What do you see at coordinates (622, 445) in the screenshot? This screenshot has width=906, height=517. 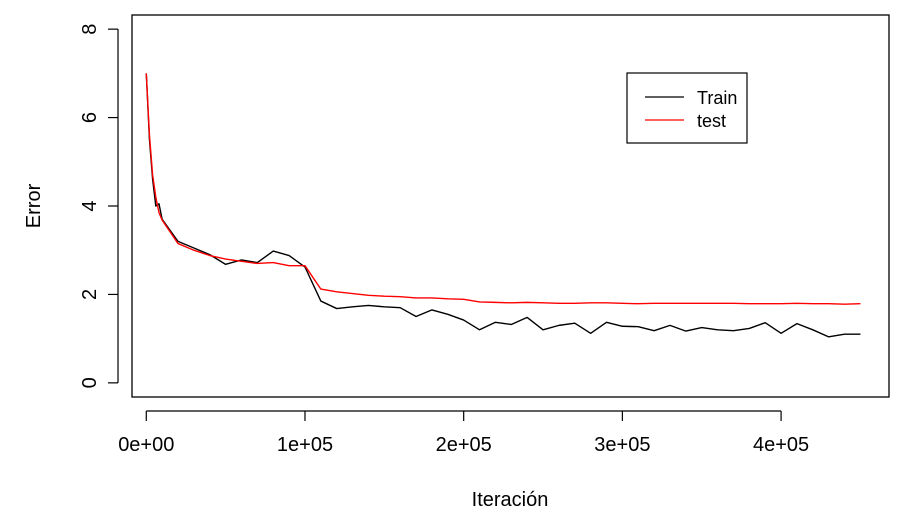 I see `x-tick-label: 3e+05` at bounding box center [622, 445].